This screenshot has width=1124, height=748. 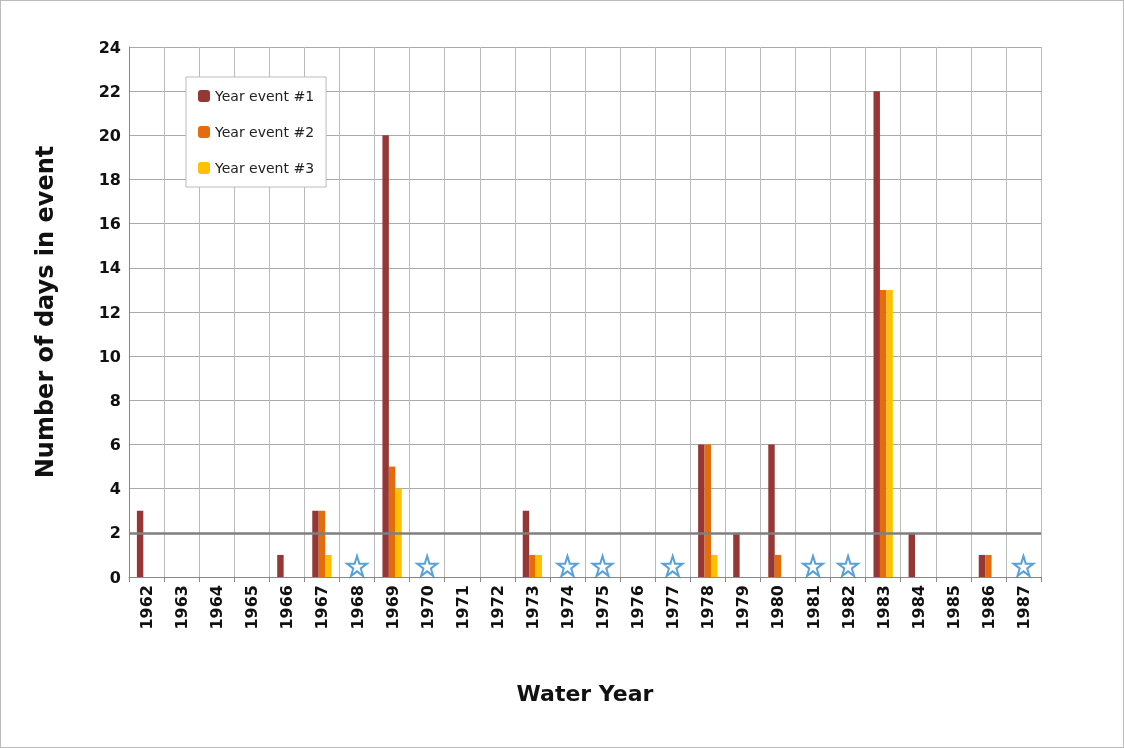 What do you see at coordinates (743, 607) in the screenshot?
I see `x-tick-label: 1979` at bounding box center [743, 607].